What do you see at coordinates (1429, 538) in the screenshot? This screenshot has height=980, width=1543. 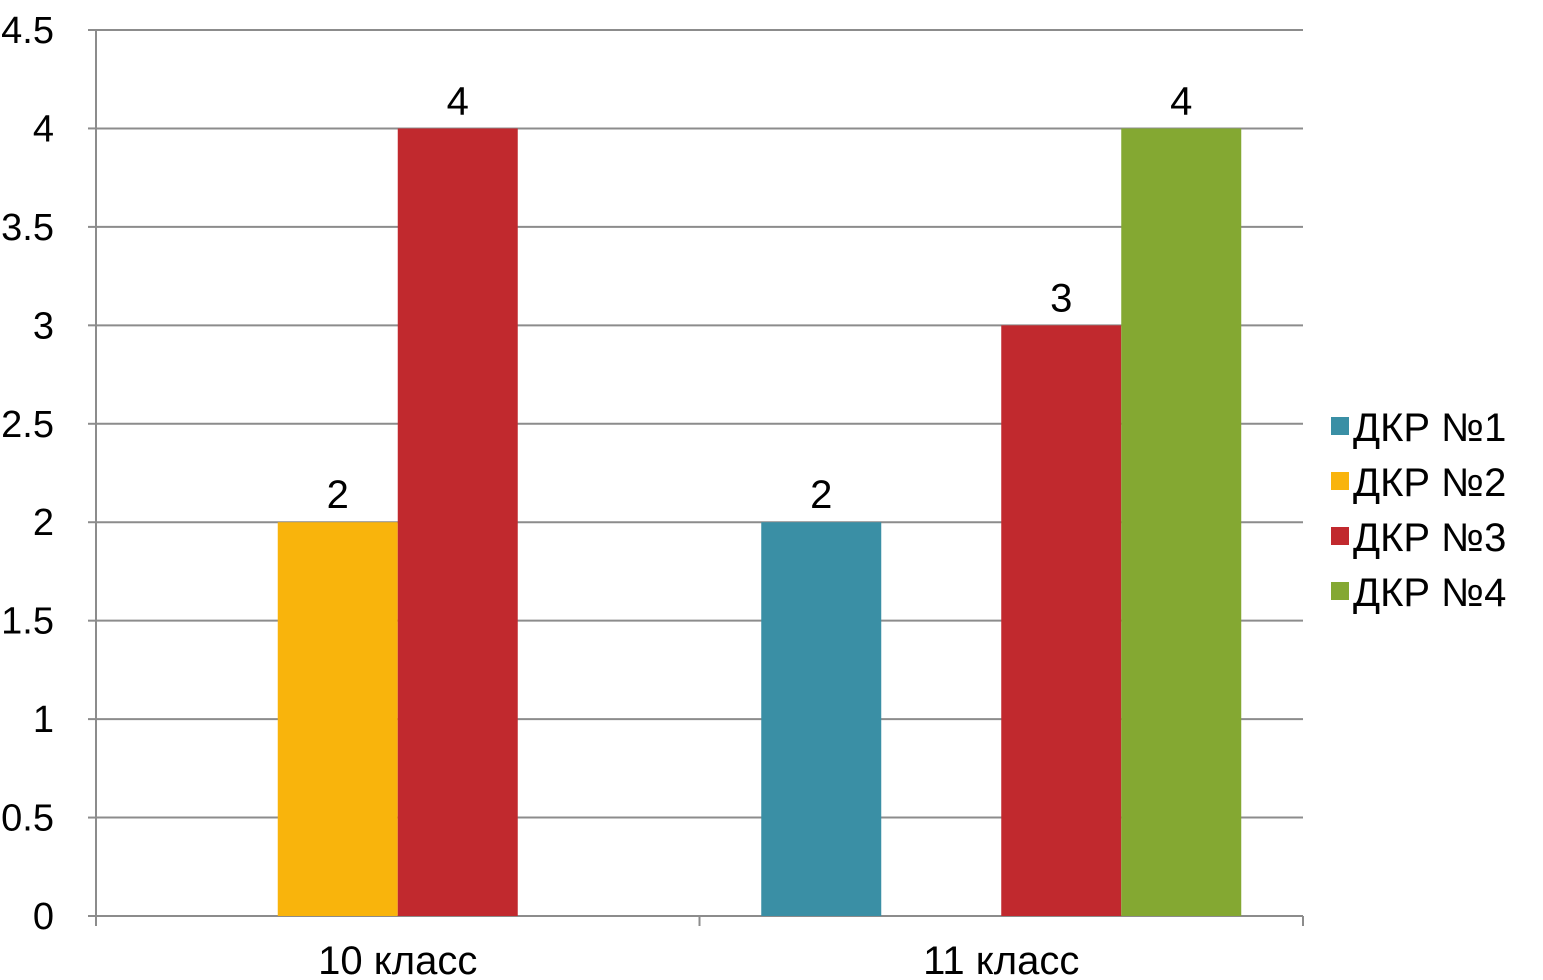 I see `legend-label: ДКР №3` at bounding box center [1429, 538].